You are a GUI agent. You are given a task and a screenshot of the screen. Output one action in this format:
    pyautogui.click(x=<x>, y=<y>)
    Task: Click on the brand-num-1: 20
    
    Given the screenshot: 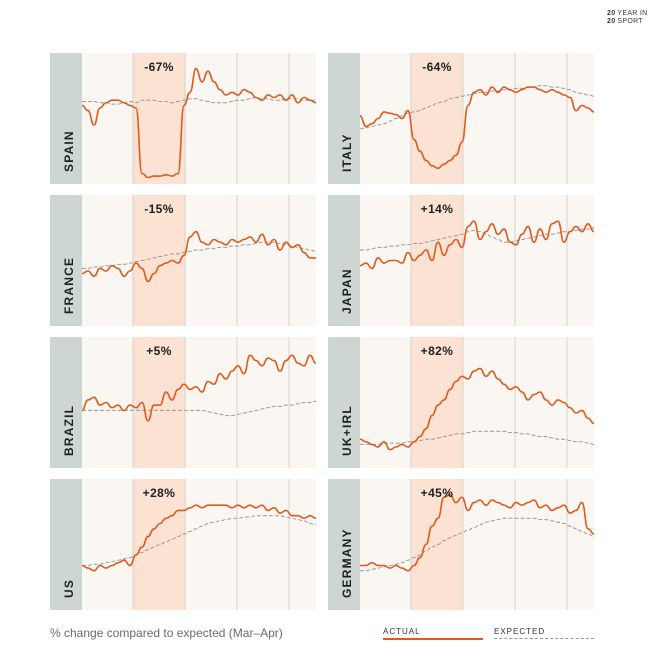 What is the action you would take?
    pyautogui.click(x=611, y=13)
    